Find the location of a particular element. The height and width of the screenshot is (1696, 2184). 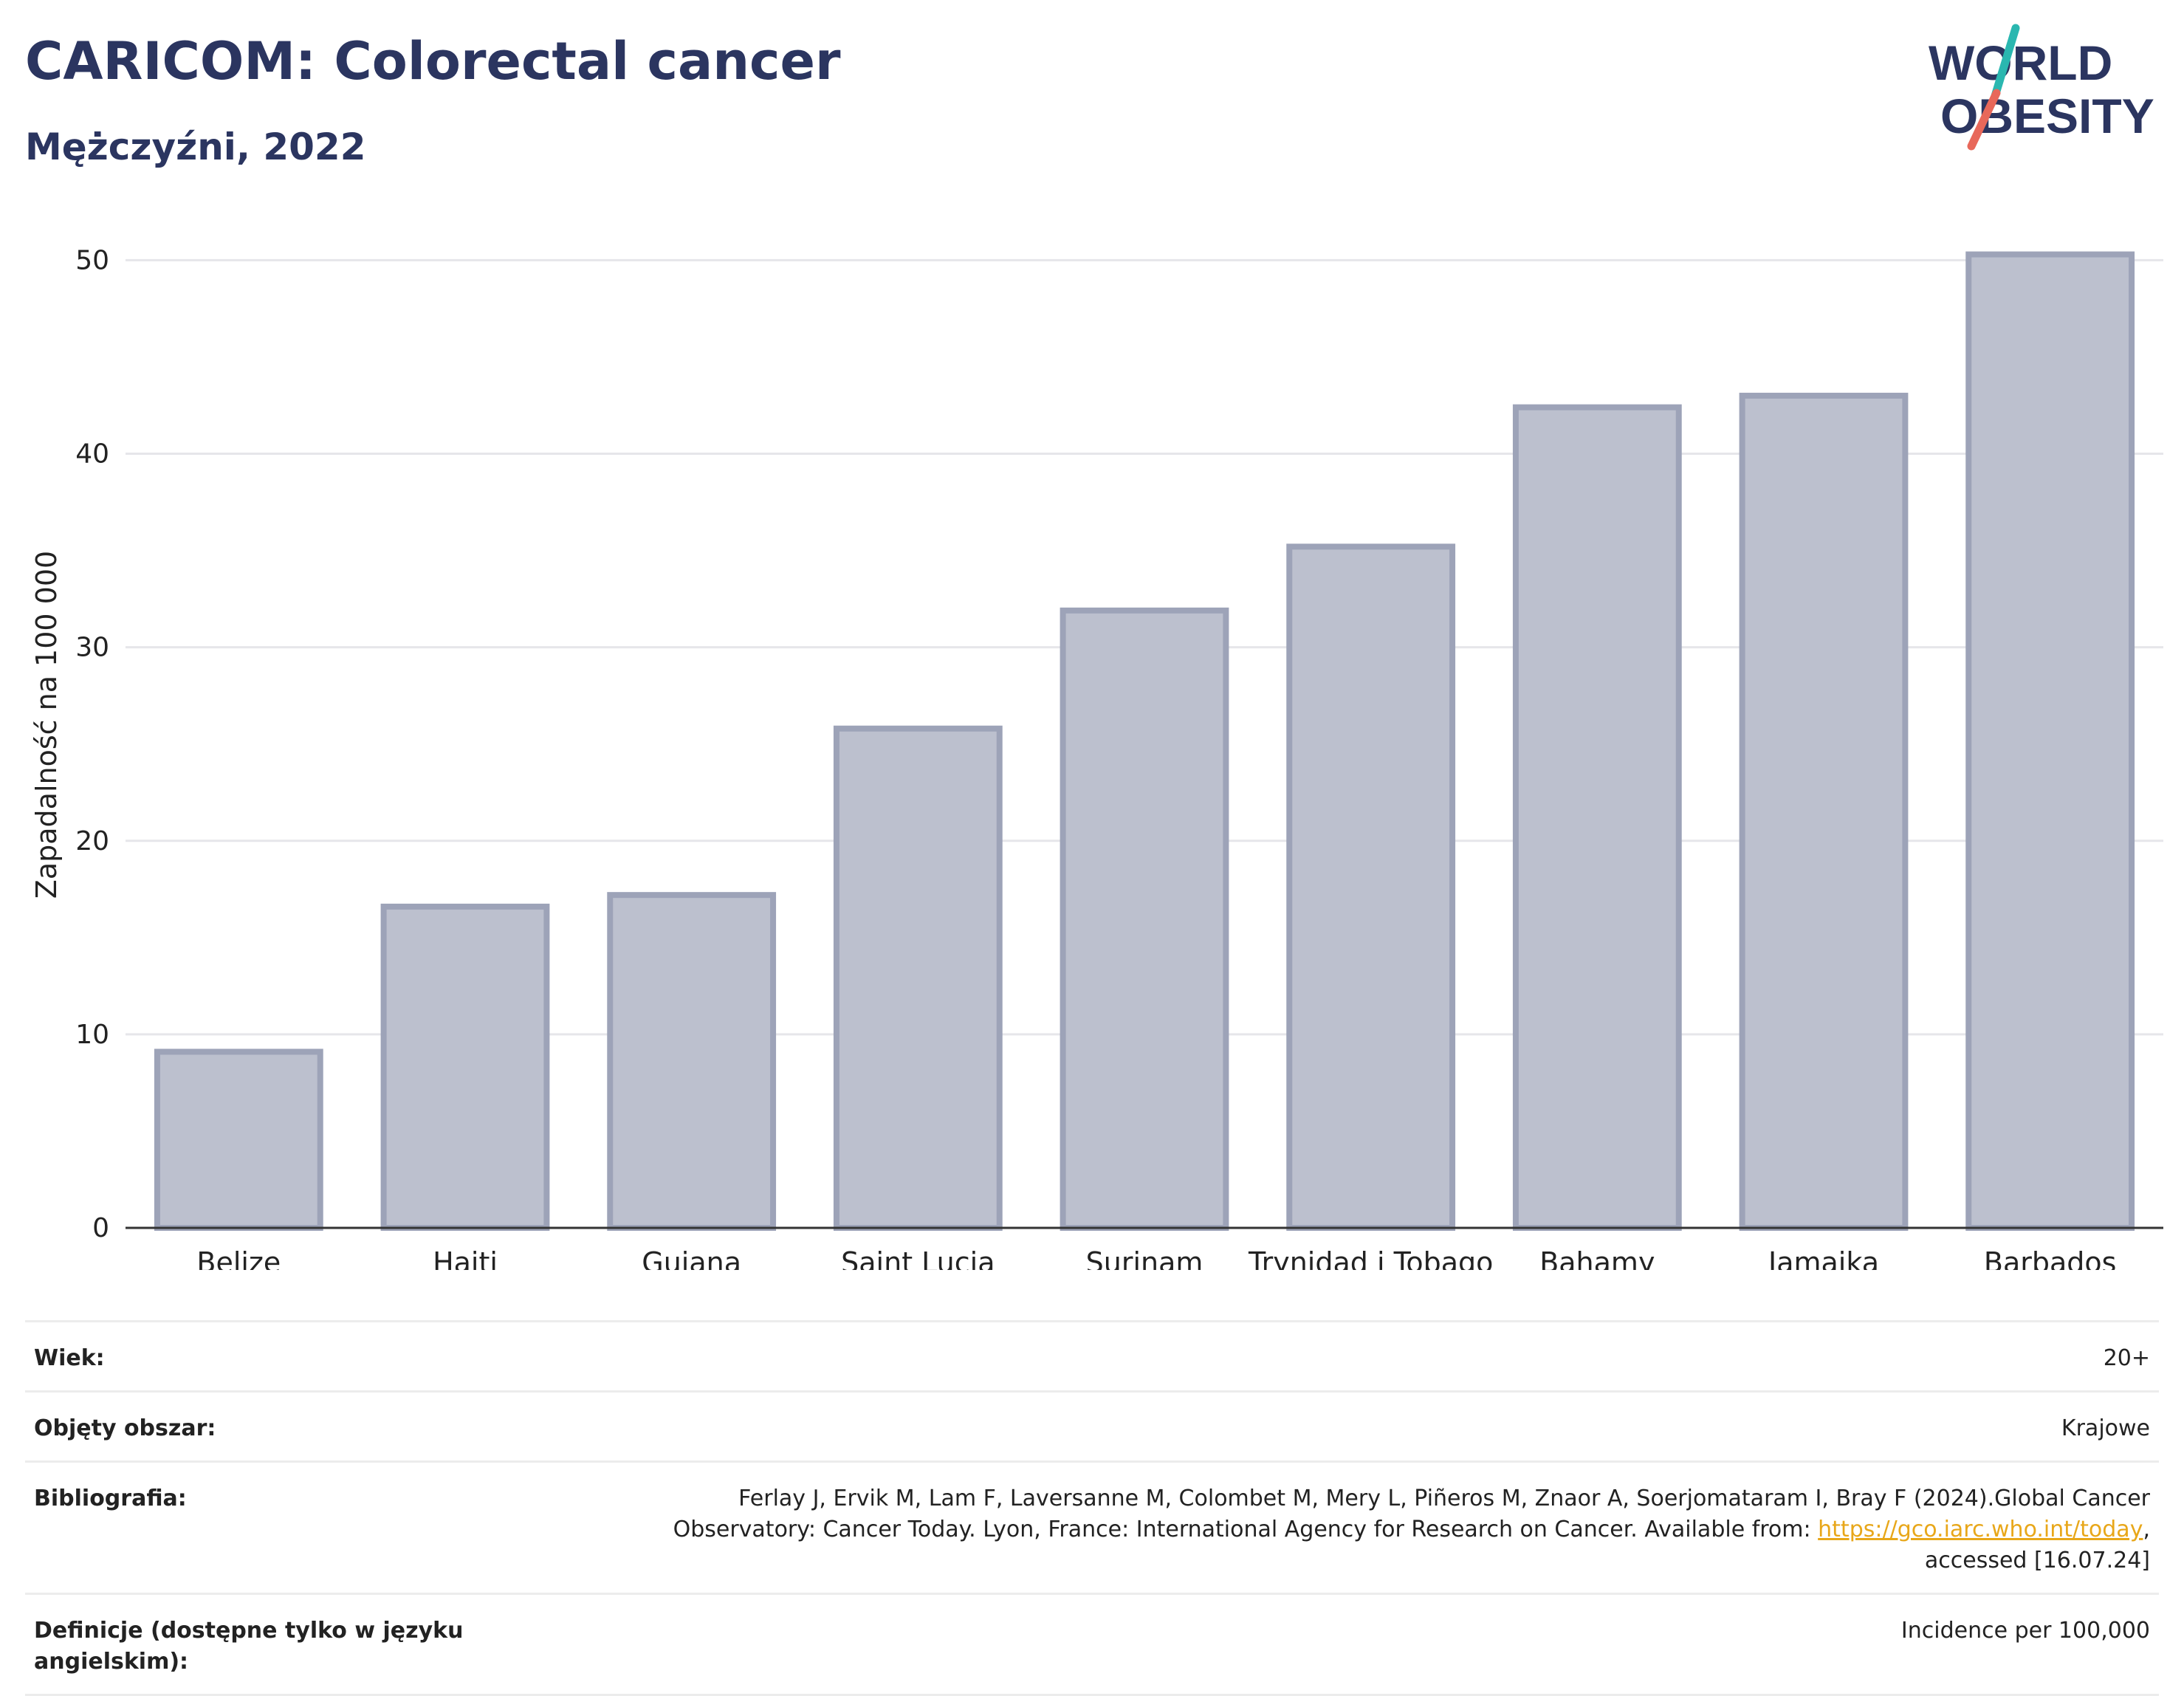

x-tick-label: Surinam is located at coordinates (1144, 1258).